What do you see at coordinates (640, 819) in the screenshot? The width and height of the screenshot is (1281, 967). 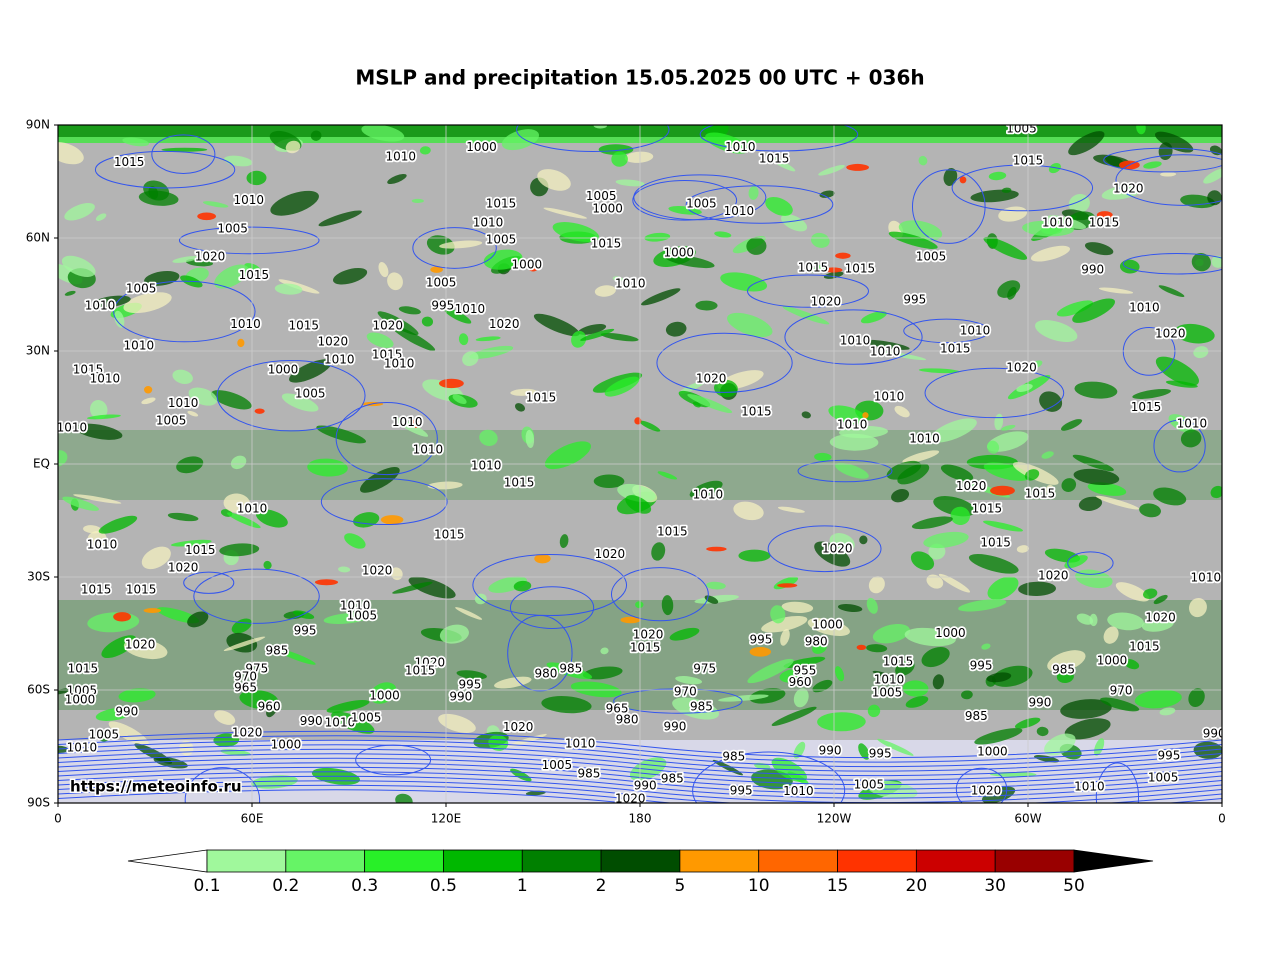 I see `x-tick-label: 180` at bounding box center [640, 819].